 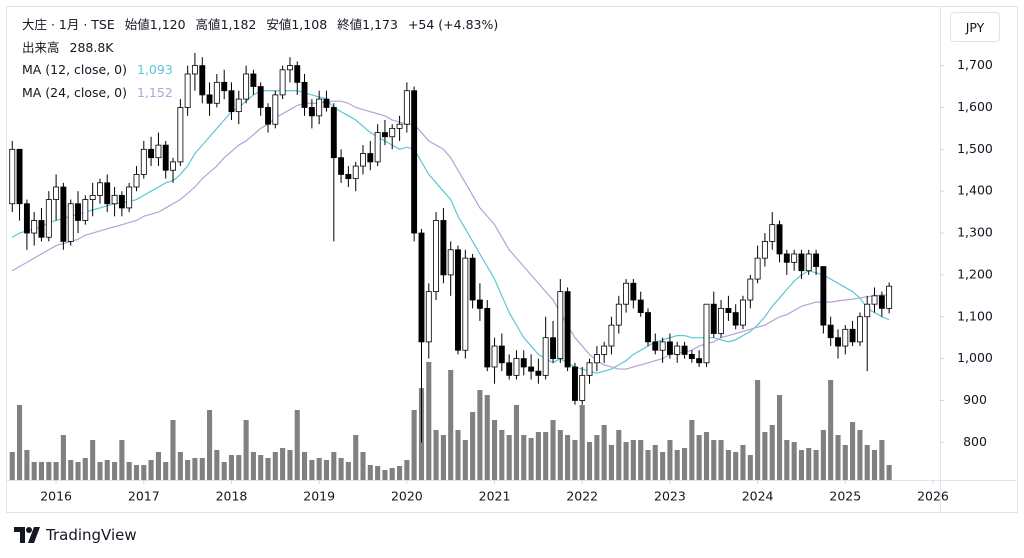 What do you see at coordinates (56, 496) in the screenshot?
I see `x-tick-label: 2016` at bounding box center [56, 496].